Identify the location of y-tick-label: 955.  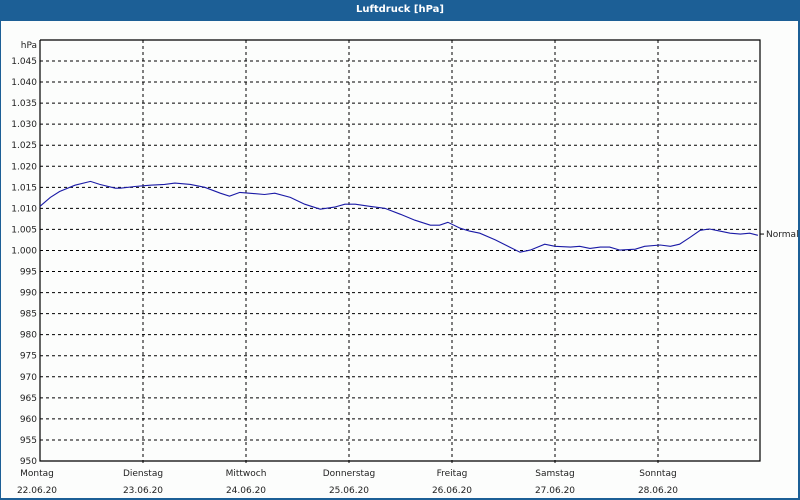
(28, 441).